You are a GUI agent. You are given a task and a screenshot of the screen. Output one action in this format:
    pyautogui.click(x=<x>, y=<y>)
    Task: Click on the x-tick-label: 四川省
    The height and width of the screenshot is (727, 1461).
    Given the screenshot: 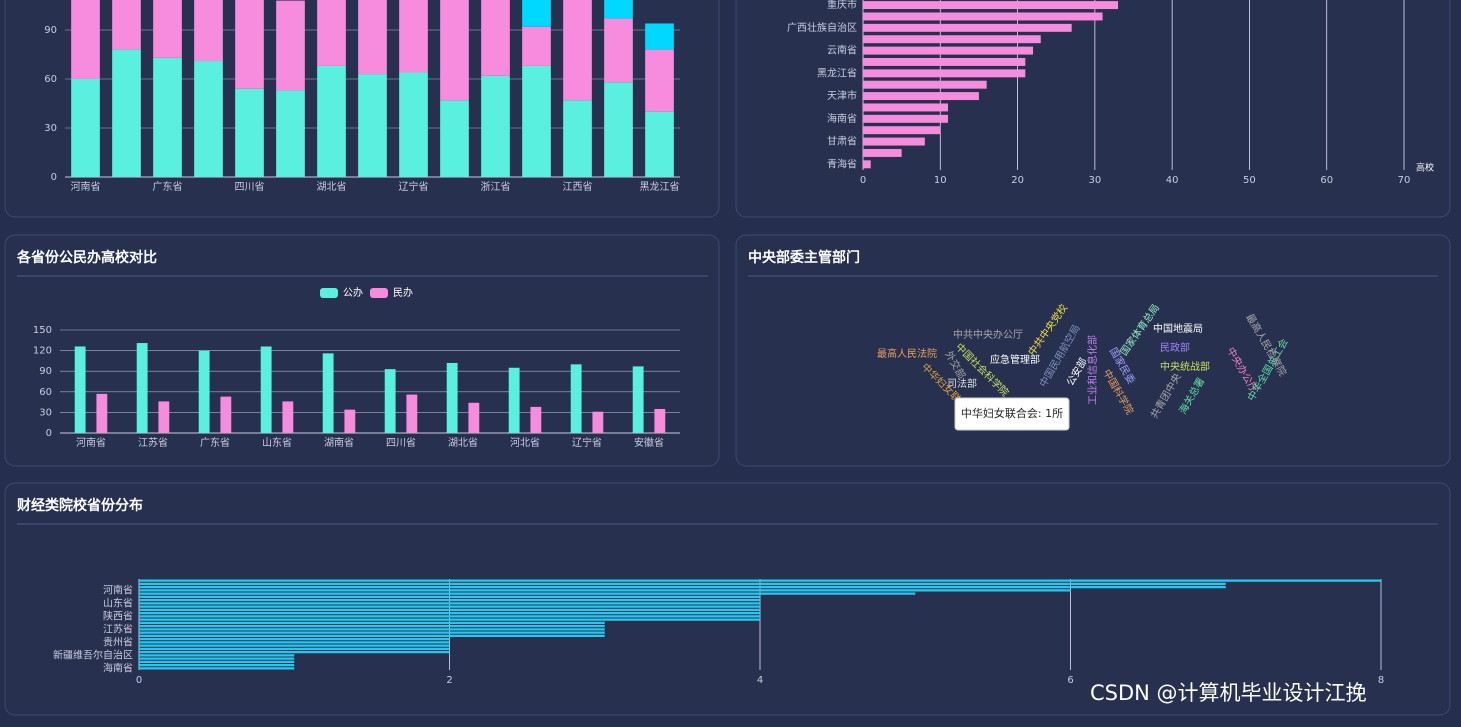 What is the action you would take?
    pyautogui.click(x=401, y=442)
    